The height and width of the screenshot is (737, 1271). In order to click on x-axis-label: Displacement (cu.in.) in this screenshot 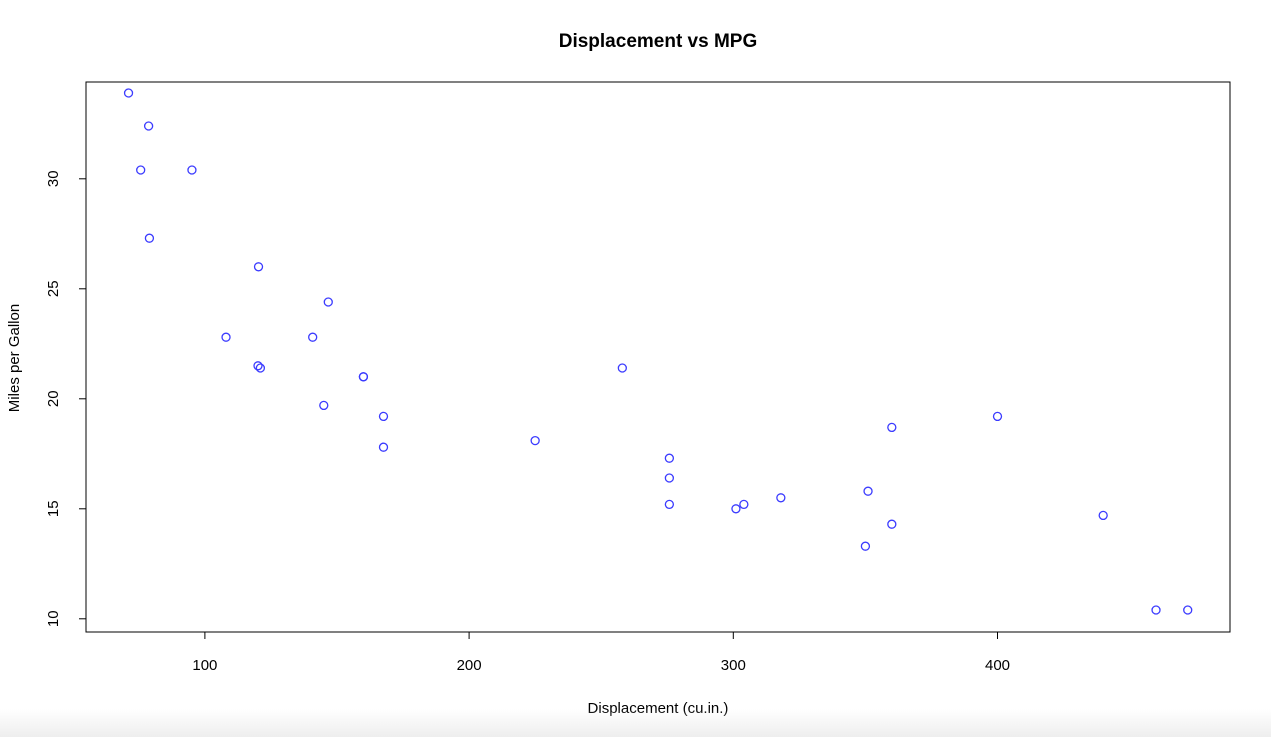, I will do `click(658, 708)`.